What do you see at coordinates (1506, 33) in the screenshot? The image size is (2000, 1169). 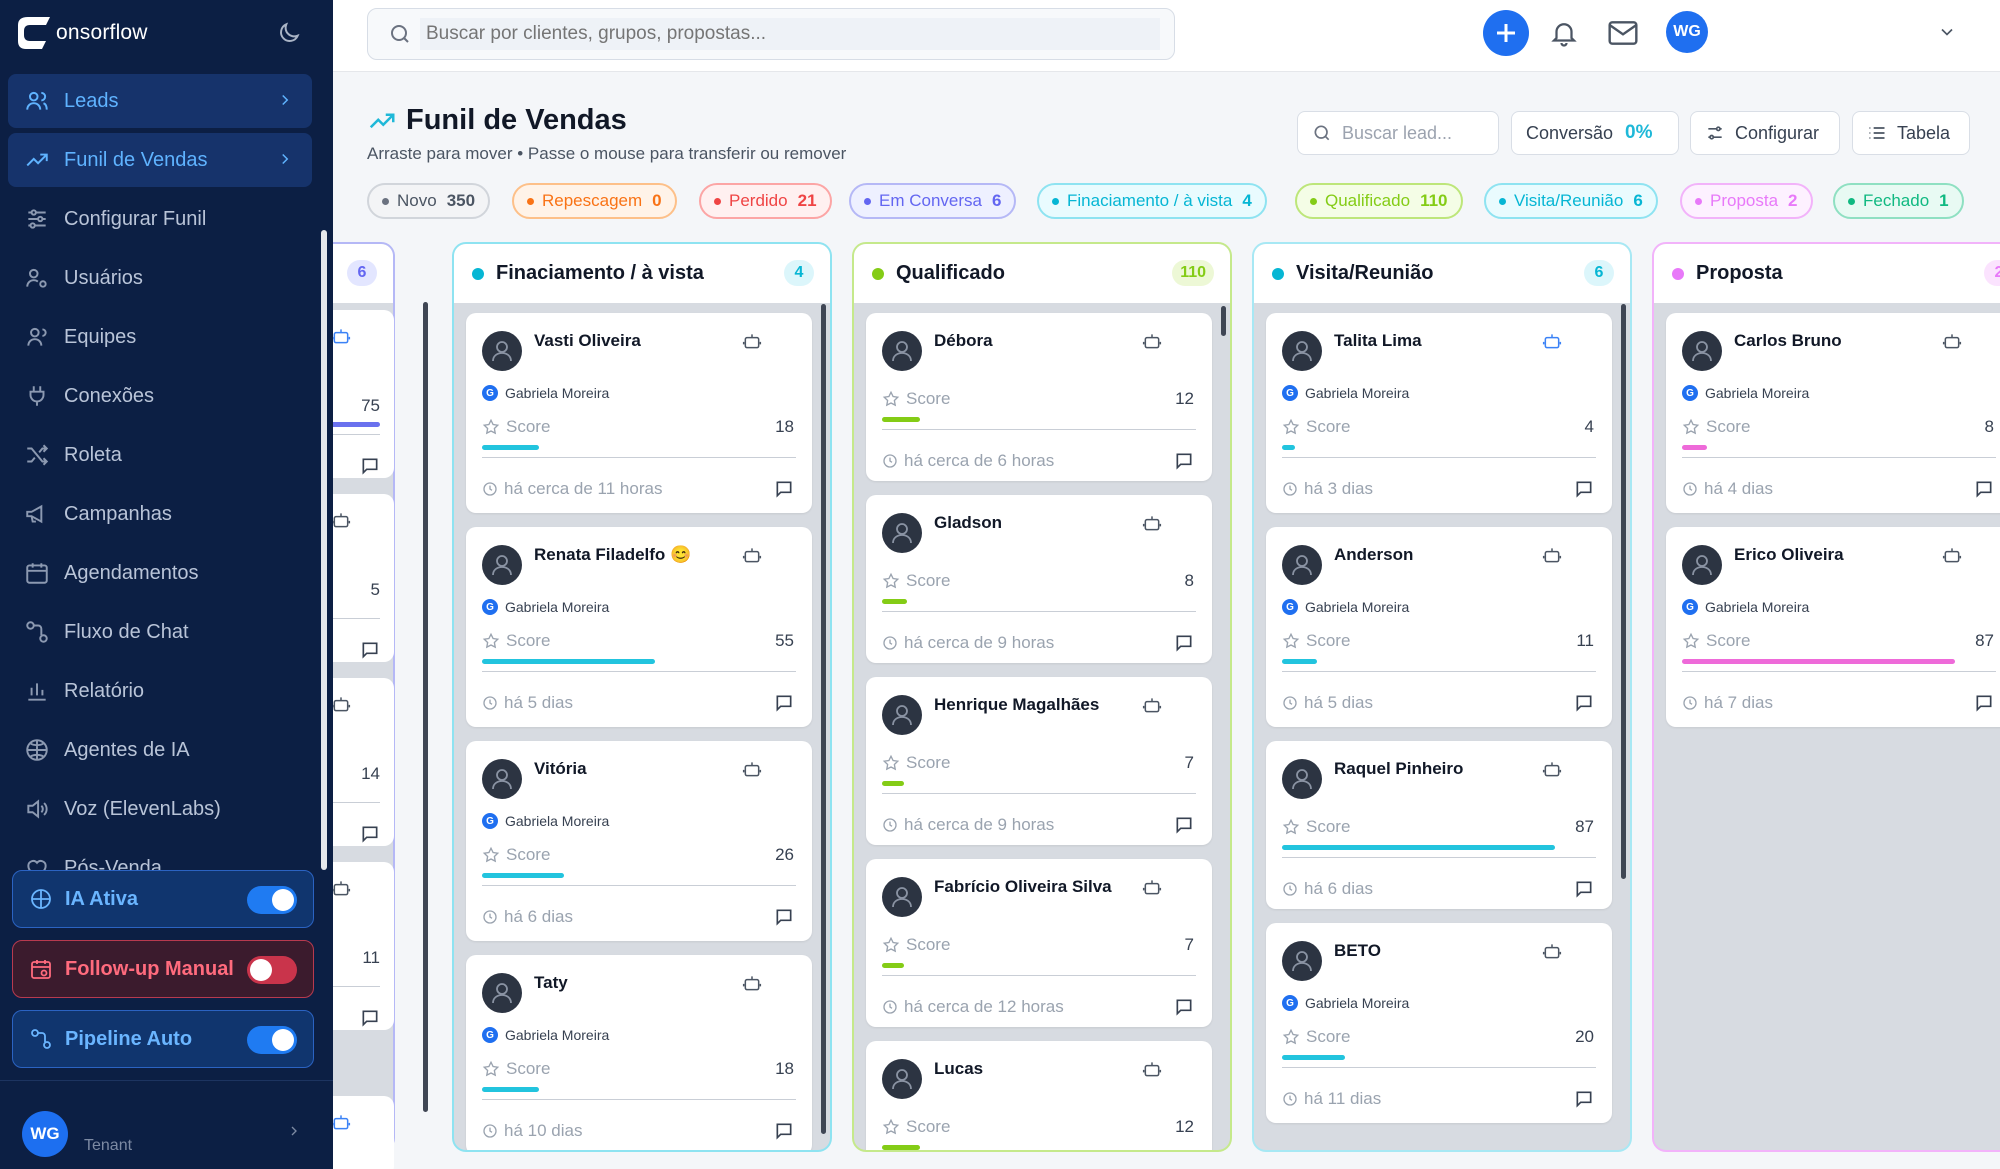 I see `add-button` at bounding box center [1506, 33].